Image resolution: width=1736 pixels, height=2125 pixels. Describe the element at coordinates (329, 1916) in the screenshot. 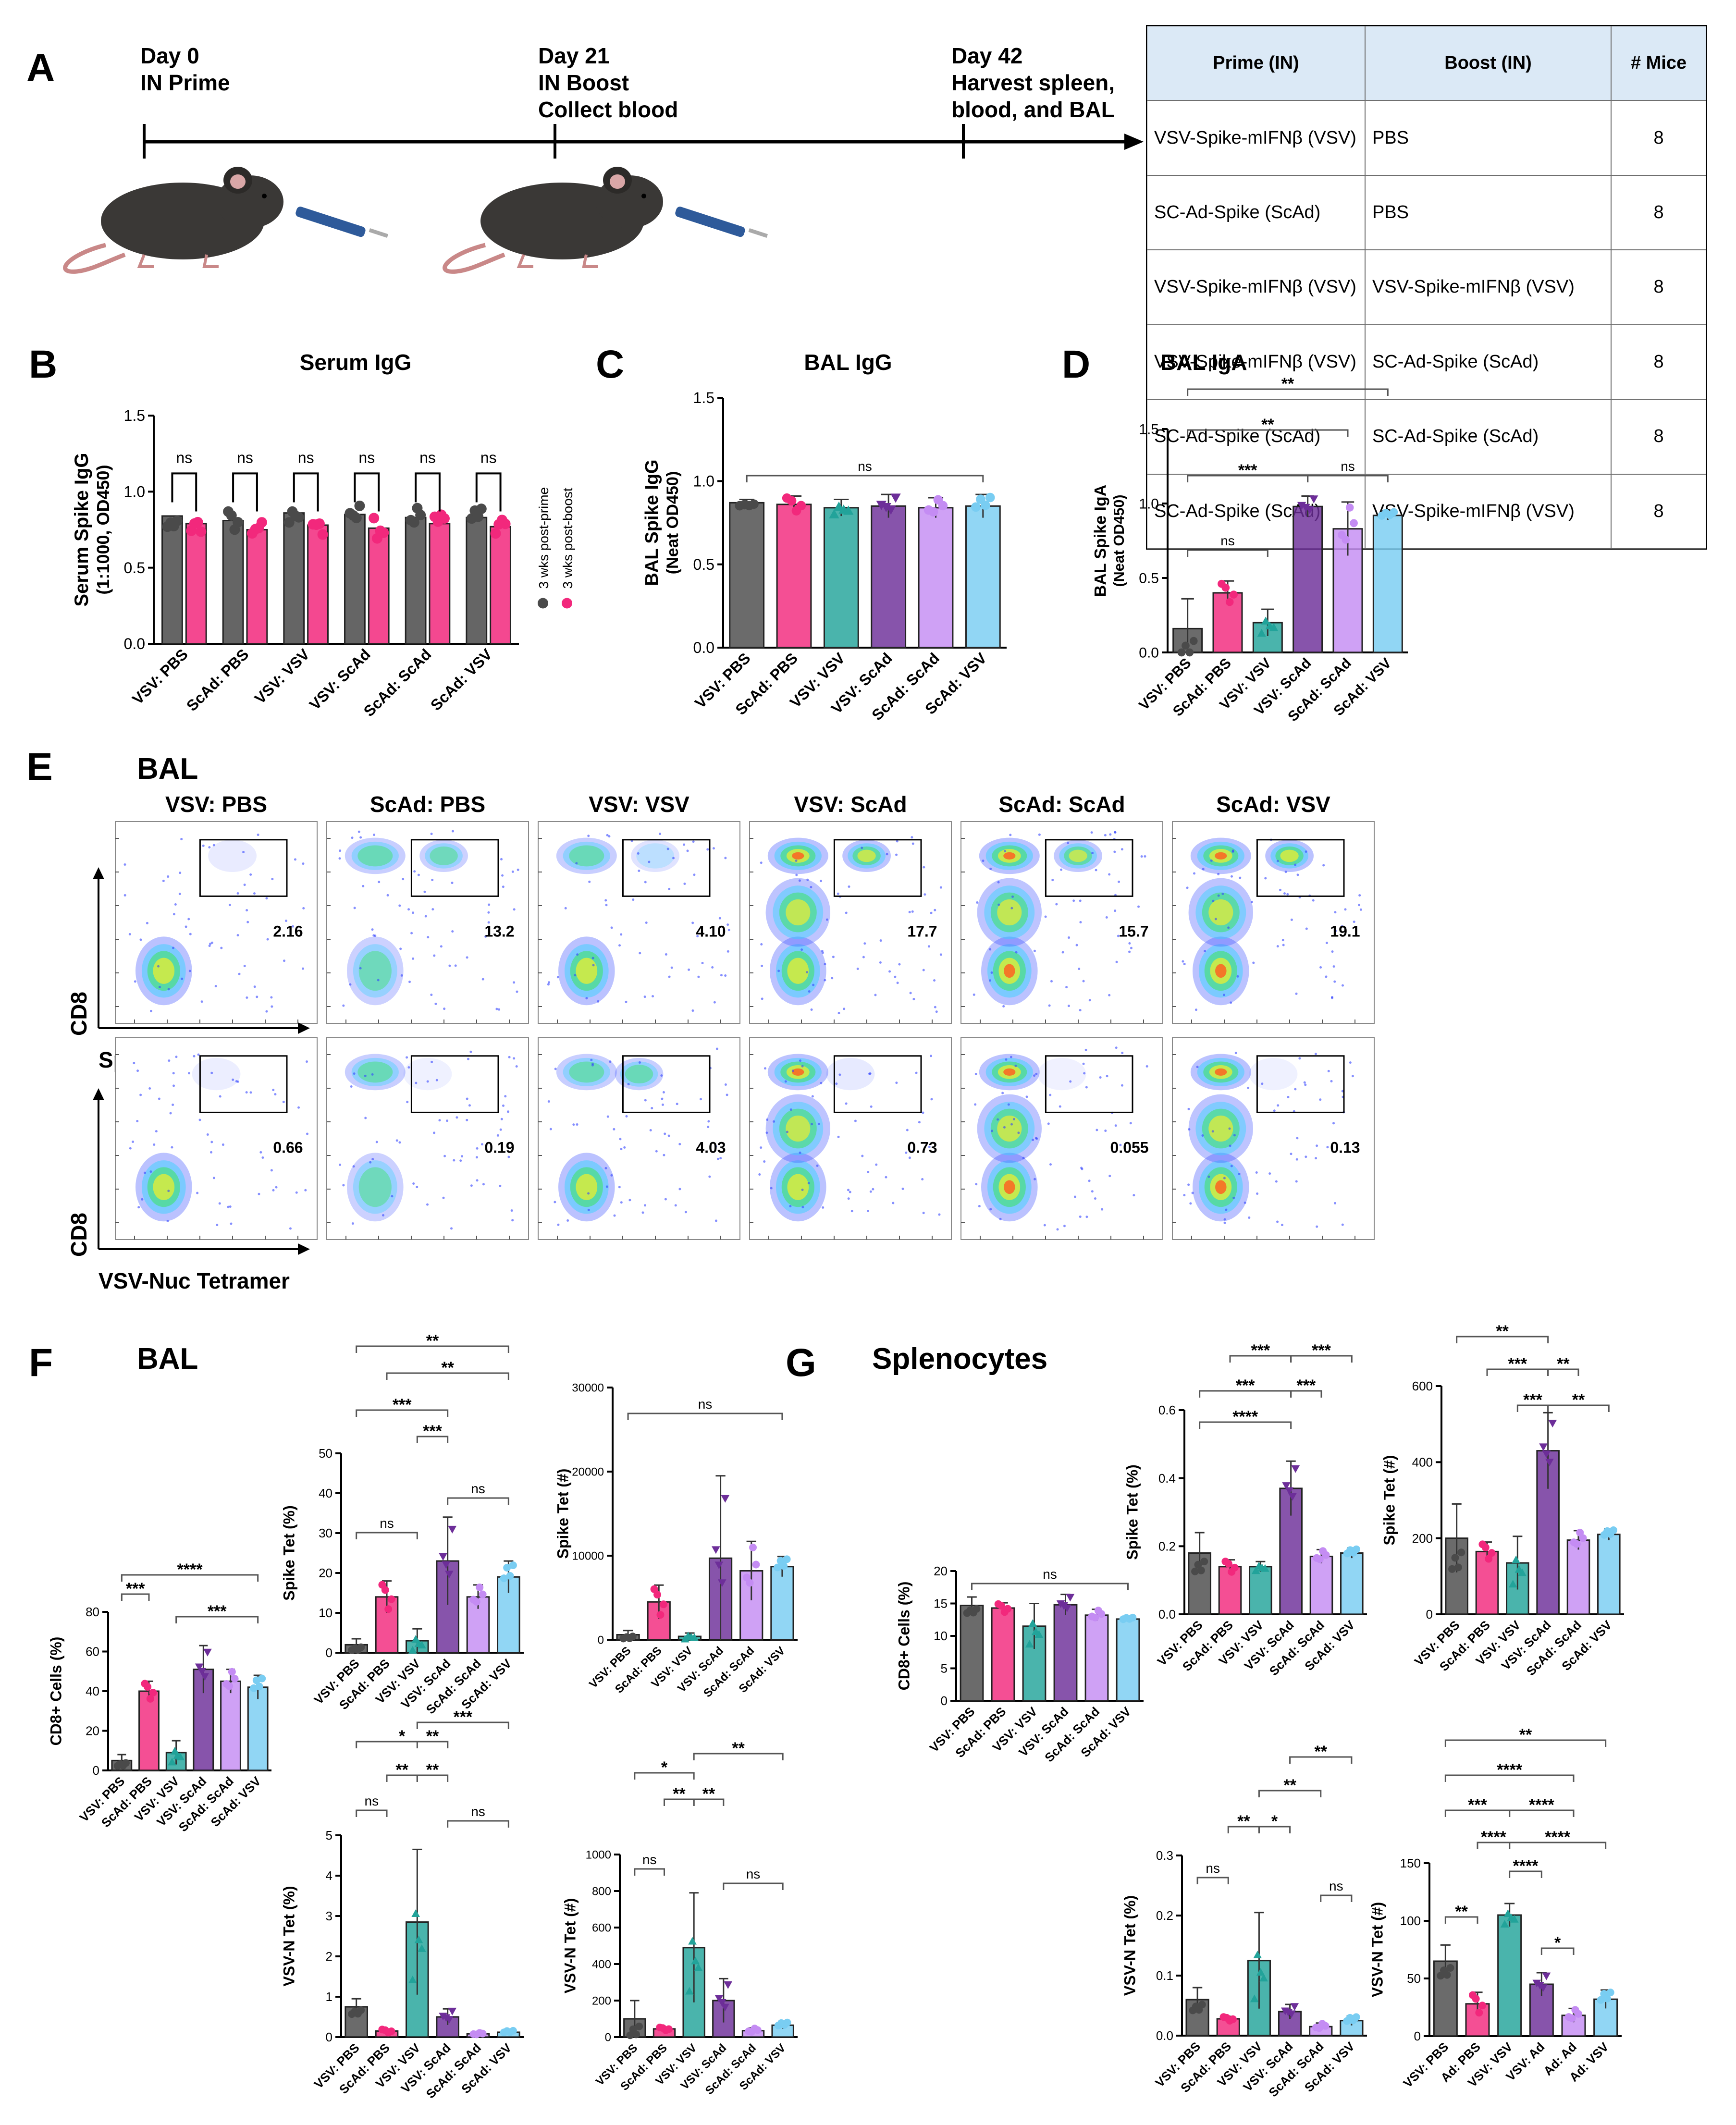

I see `chart-f4-y-tick-label: 3` at that location.